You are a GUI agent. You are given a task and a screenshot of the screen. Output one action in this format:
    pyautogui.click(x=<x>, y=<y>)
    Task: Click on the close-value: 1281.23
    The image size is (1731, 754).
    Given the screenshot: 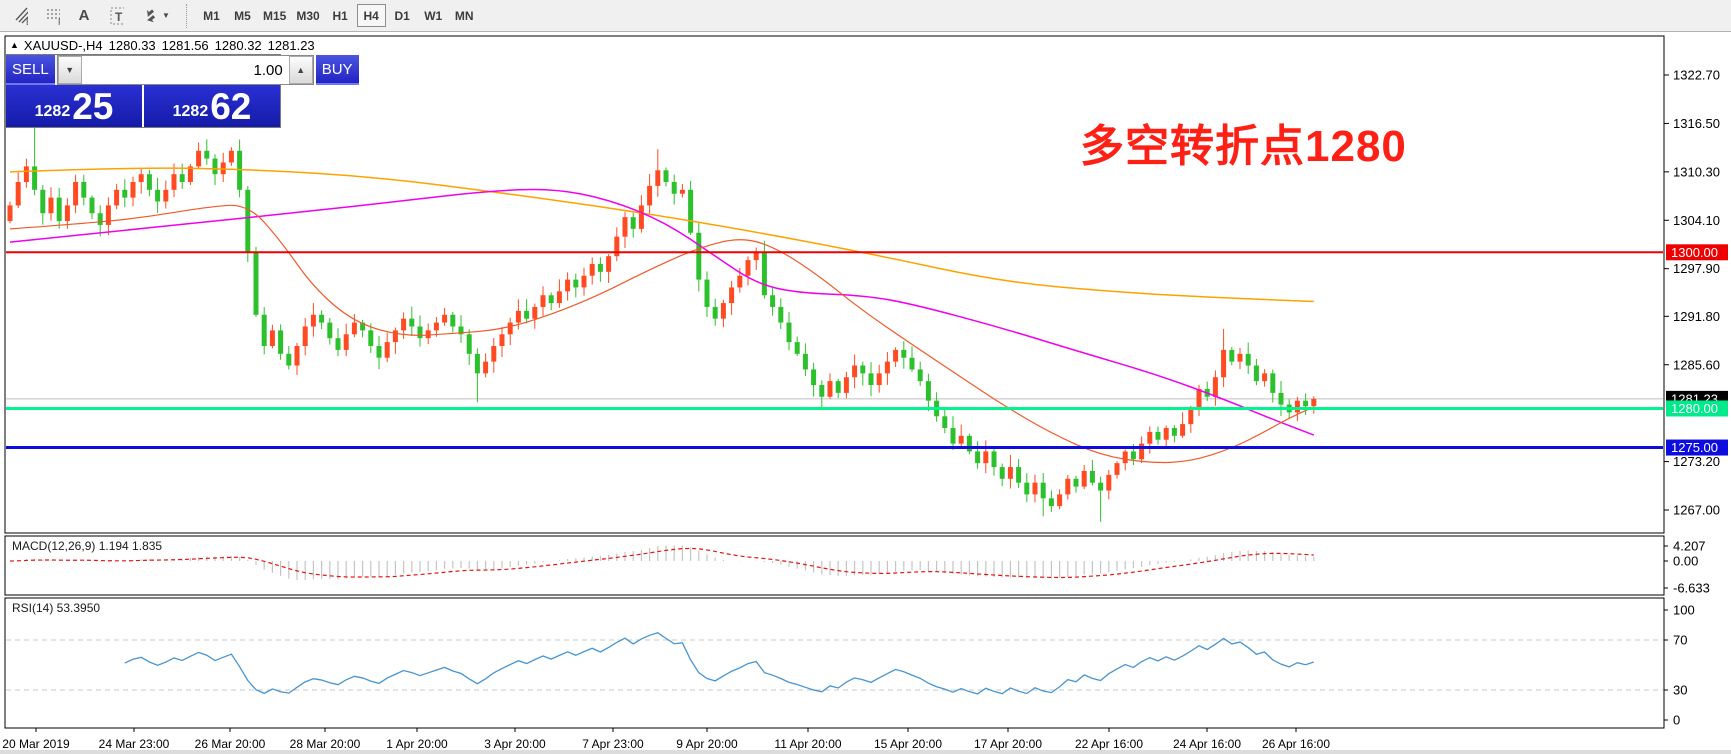 What is the action you would take?
    pyautogui.click(x=291, y=45)
    